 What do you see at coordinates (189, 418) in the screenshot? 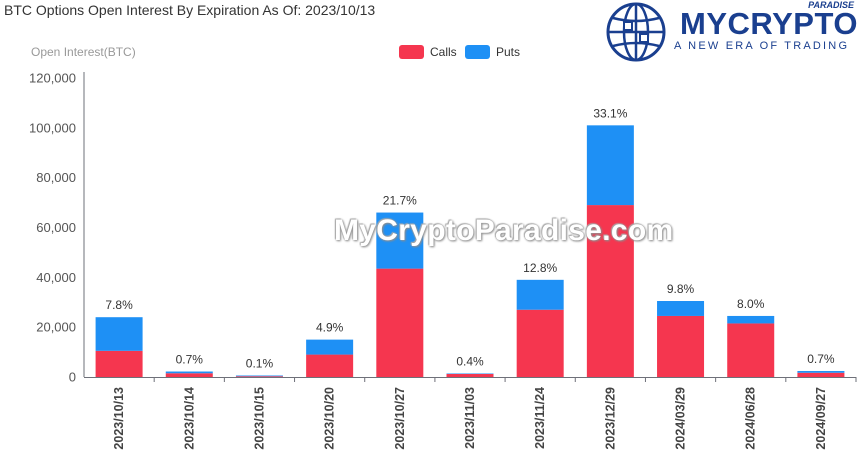
I see `x-tick-label: 2023/10/14` at bounding box center [189, 418].